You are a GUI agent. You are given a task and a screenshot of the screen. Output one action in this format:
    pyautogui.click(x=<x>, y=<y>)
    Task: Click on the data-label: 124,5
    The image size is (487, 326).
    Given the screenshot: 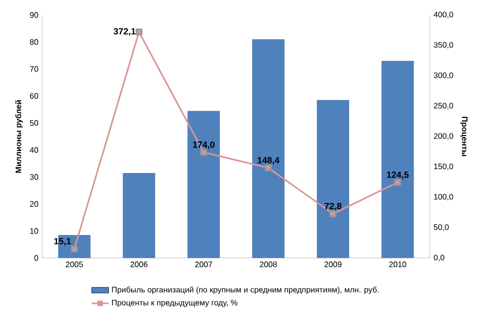 What is the action you would take?
    pyautogui.click(x=398, y=176)
    